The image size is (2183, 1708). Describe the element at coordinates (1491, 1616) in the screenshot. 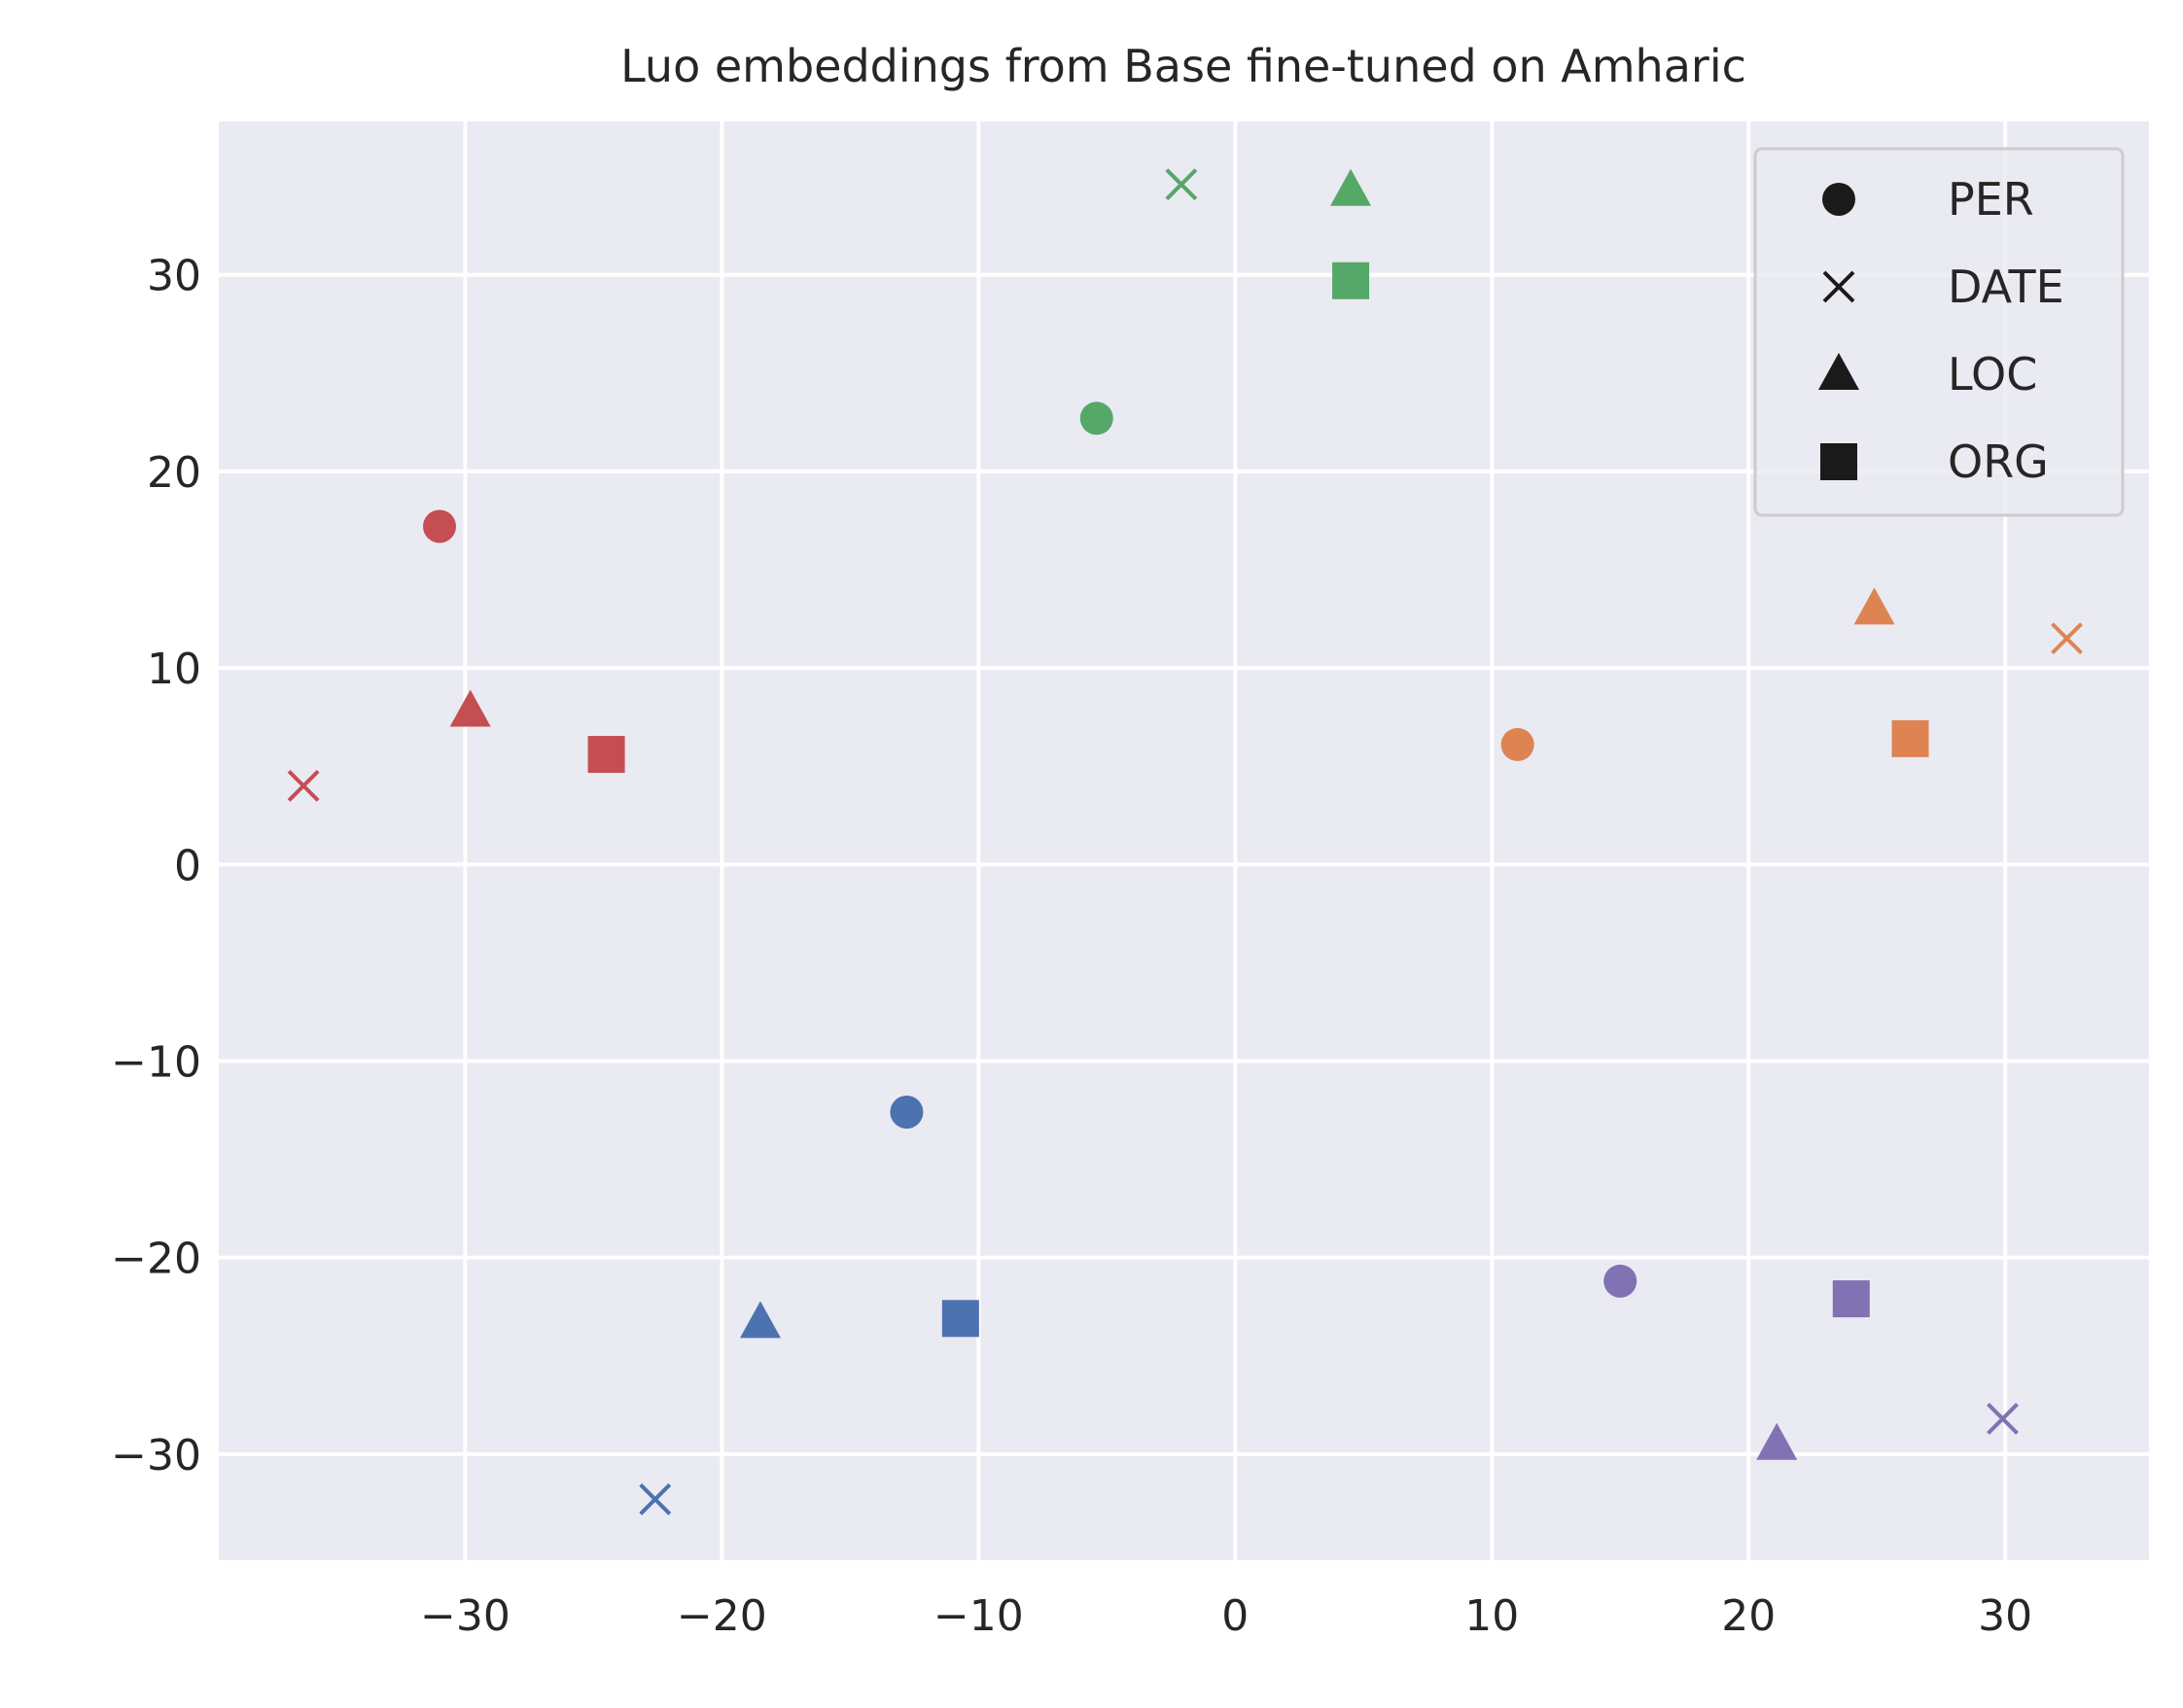

I see `x-tick-label: 10` at that location.